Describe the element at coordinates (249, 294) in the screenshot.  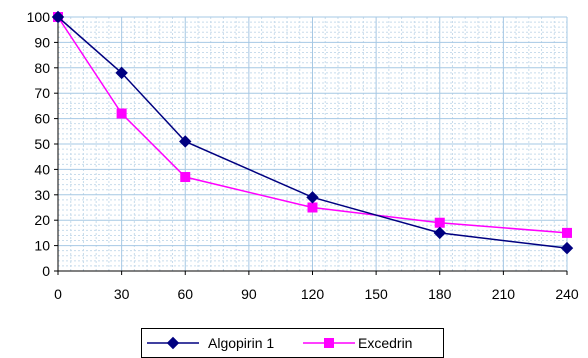
I see `x-tick-label: 90` at that location.